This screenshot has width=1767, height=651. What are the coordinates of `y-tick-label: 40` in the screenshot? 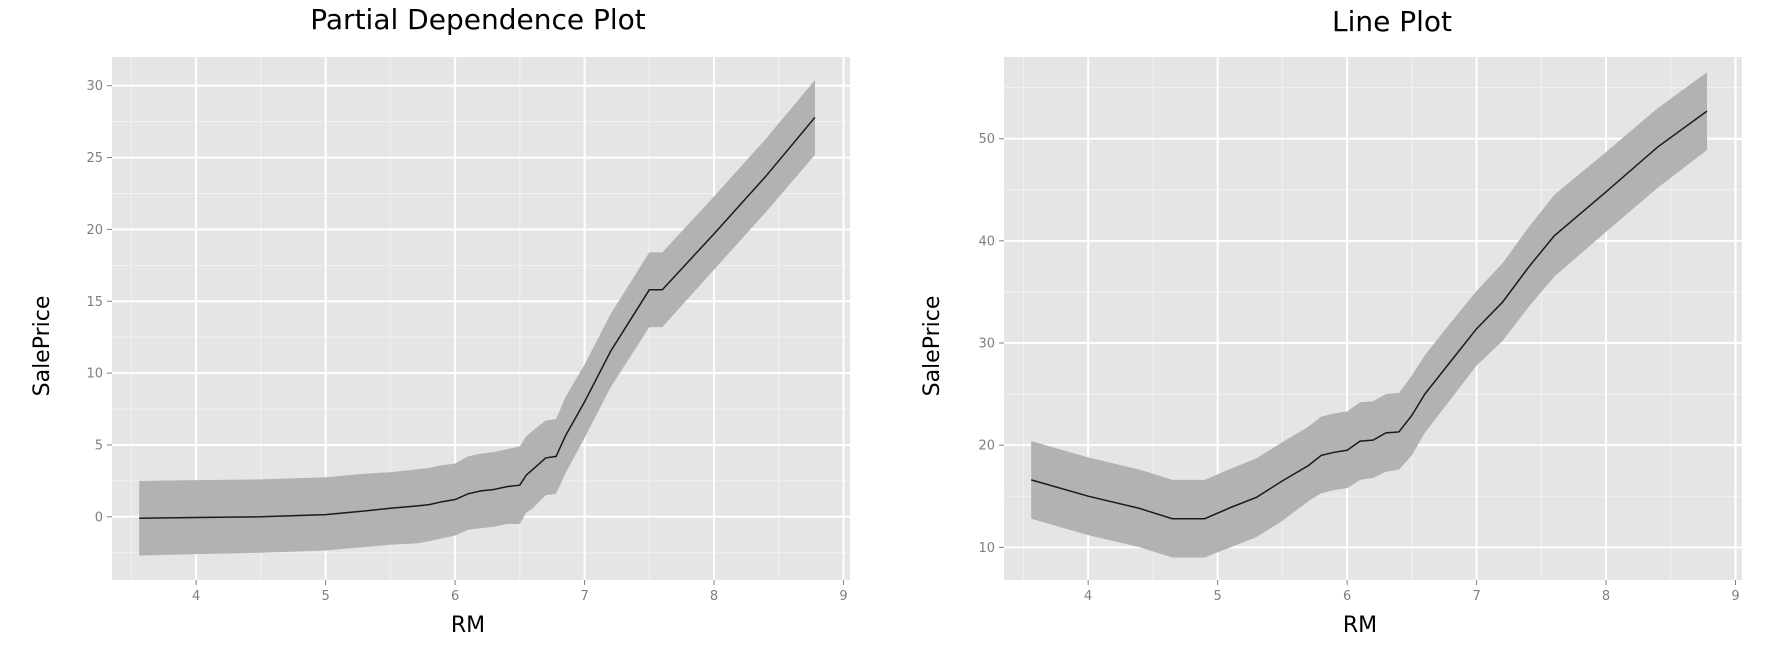 It's located at (986, 241).